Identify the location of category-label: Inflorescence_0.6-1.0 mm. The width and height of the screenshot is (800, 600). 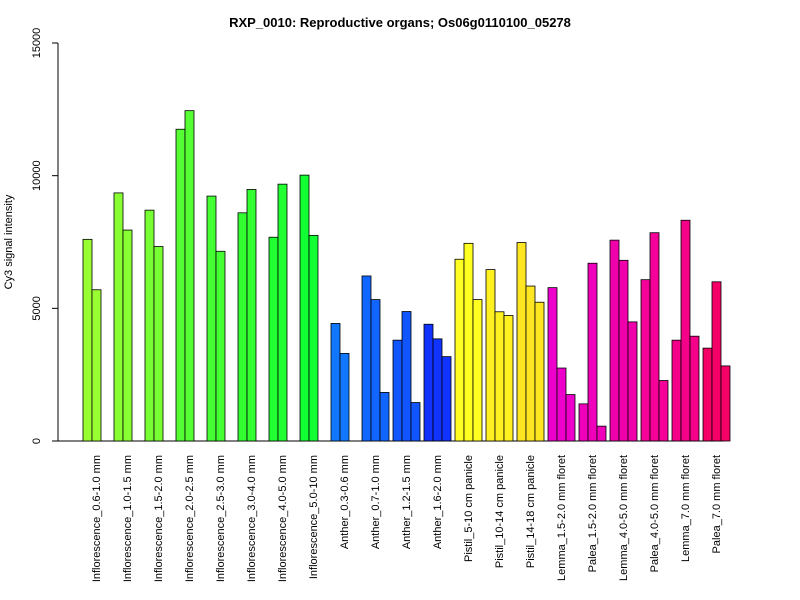
(97, 518).